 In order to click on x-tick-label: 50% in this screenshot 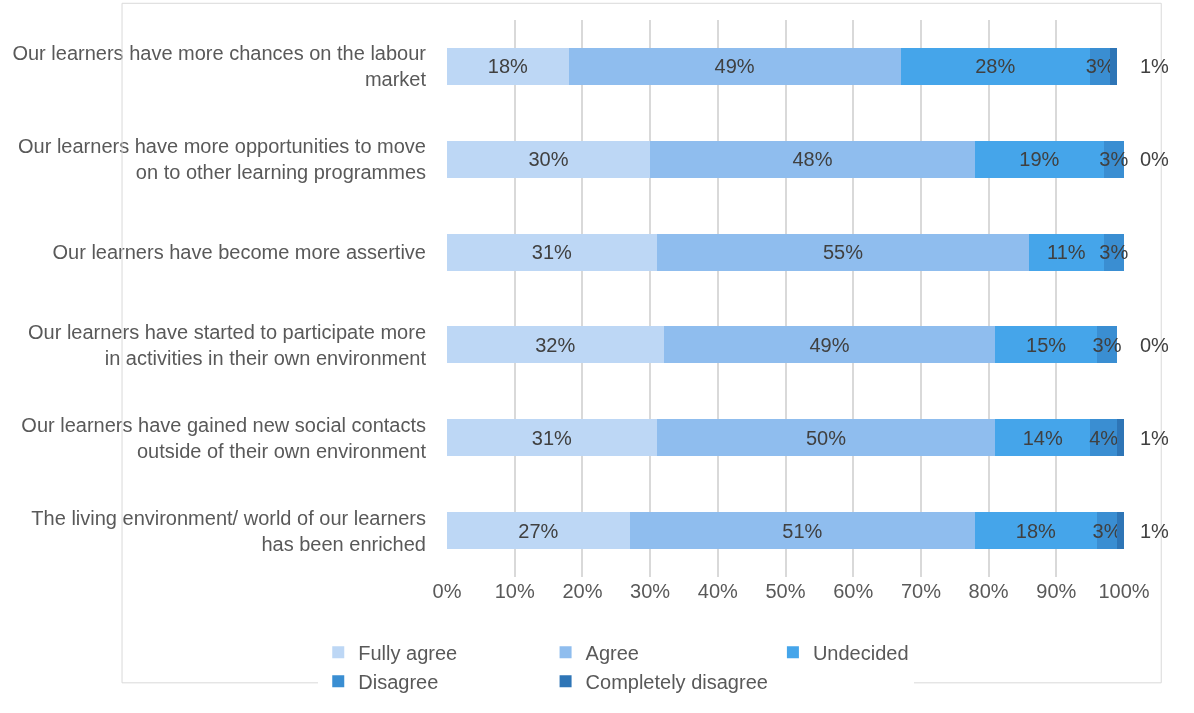, I will do `click(785, 591)`.